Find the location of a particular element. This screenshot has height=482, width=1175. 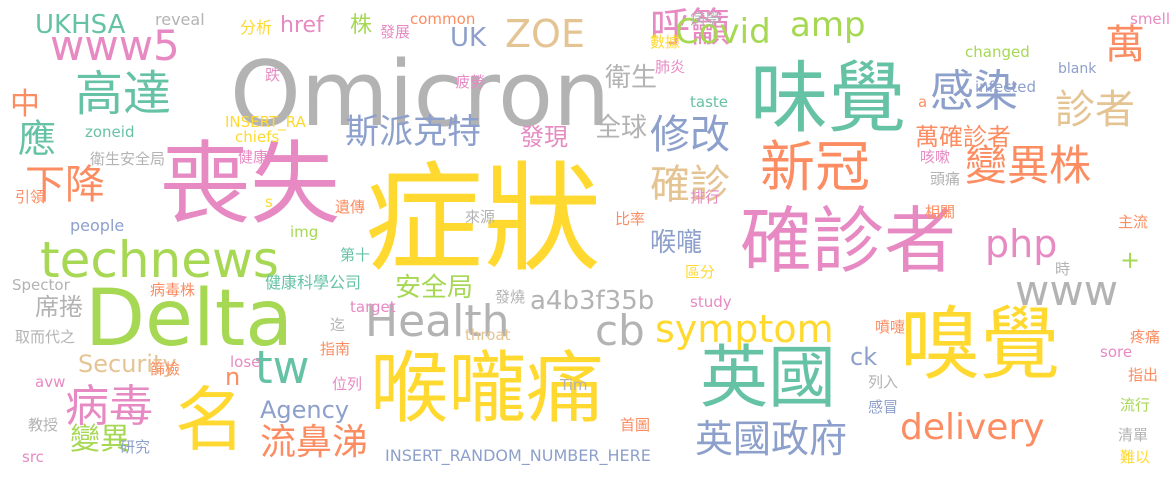

word-cloud-term: 噴嚏 is located at coordinates (890, 327).